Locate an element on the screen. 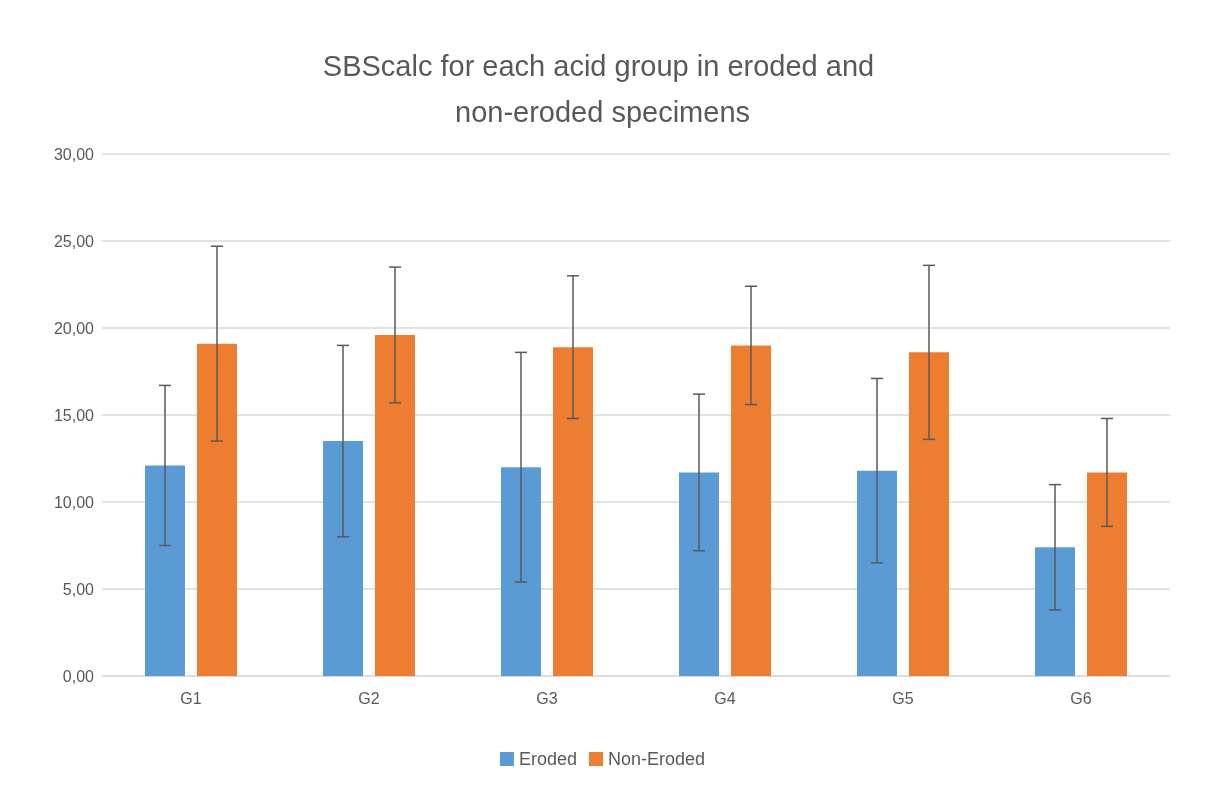 The width and height of the screenshot is (1205, 793). y-tick-label: 30,00 is located at coordinates (74, 154).